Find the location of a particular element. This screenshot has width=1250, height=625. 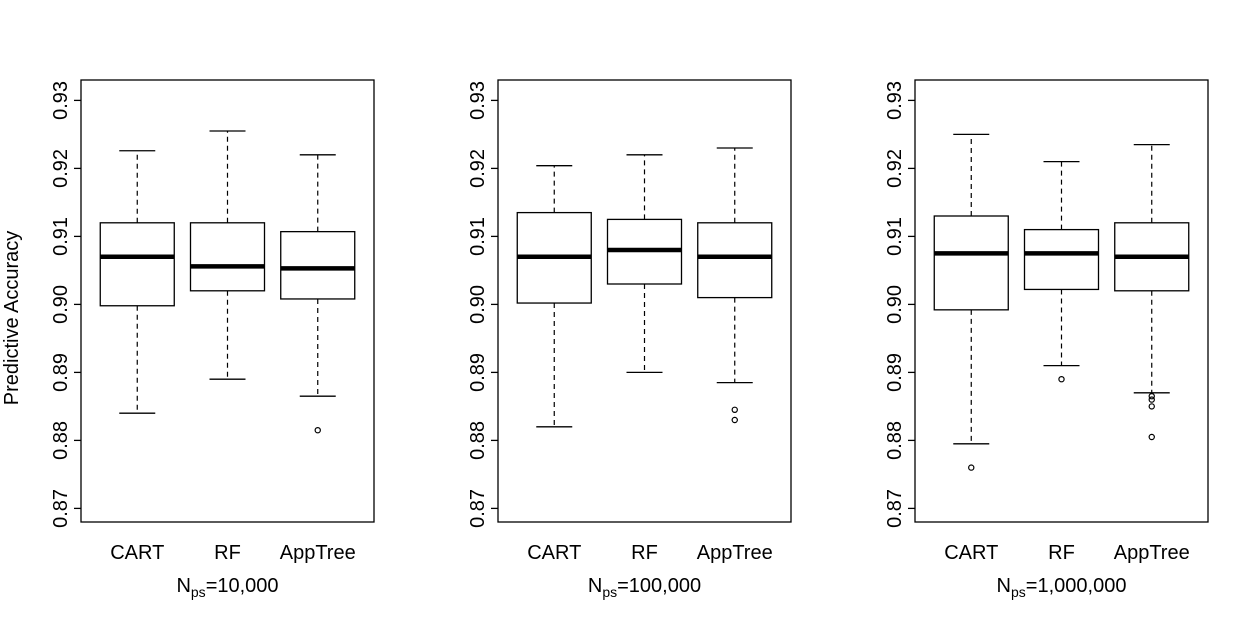

x-title-suffix: =100,000 is located at coordinates (659, 586).